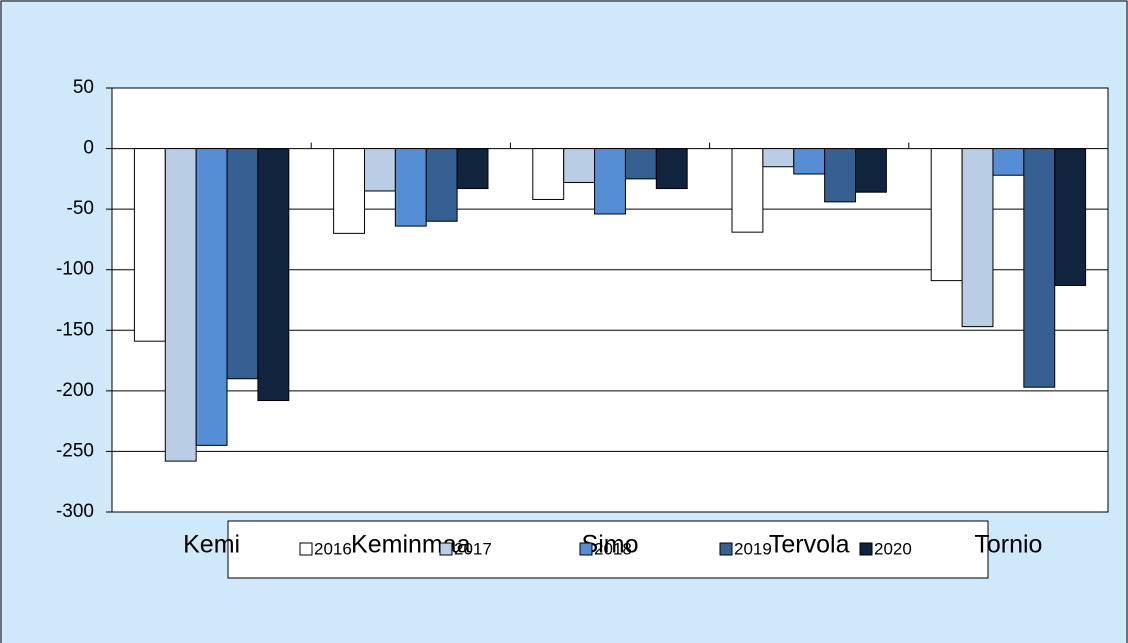  What do you see at coordinates (1008, 545) in the screenshot?
I see `x-tick-label: Tornio` at bounding box center [1008, 545].